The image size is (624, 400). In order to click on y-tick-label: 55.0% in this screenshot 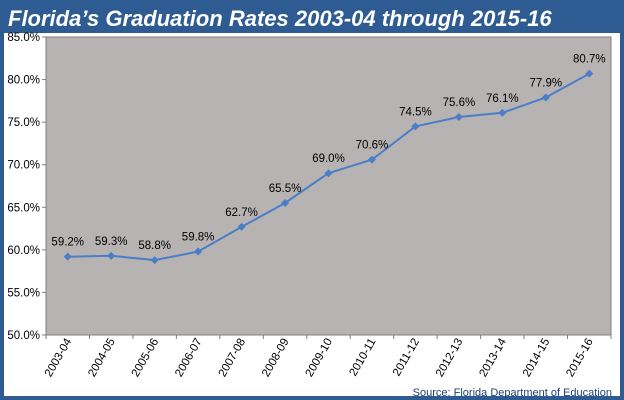, I will do `click(23, 293)`.